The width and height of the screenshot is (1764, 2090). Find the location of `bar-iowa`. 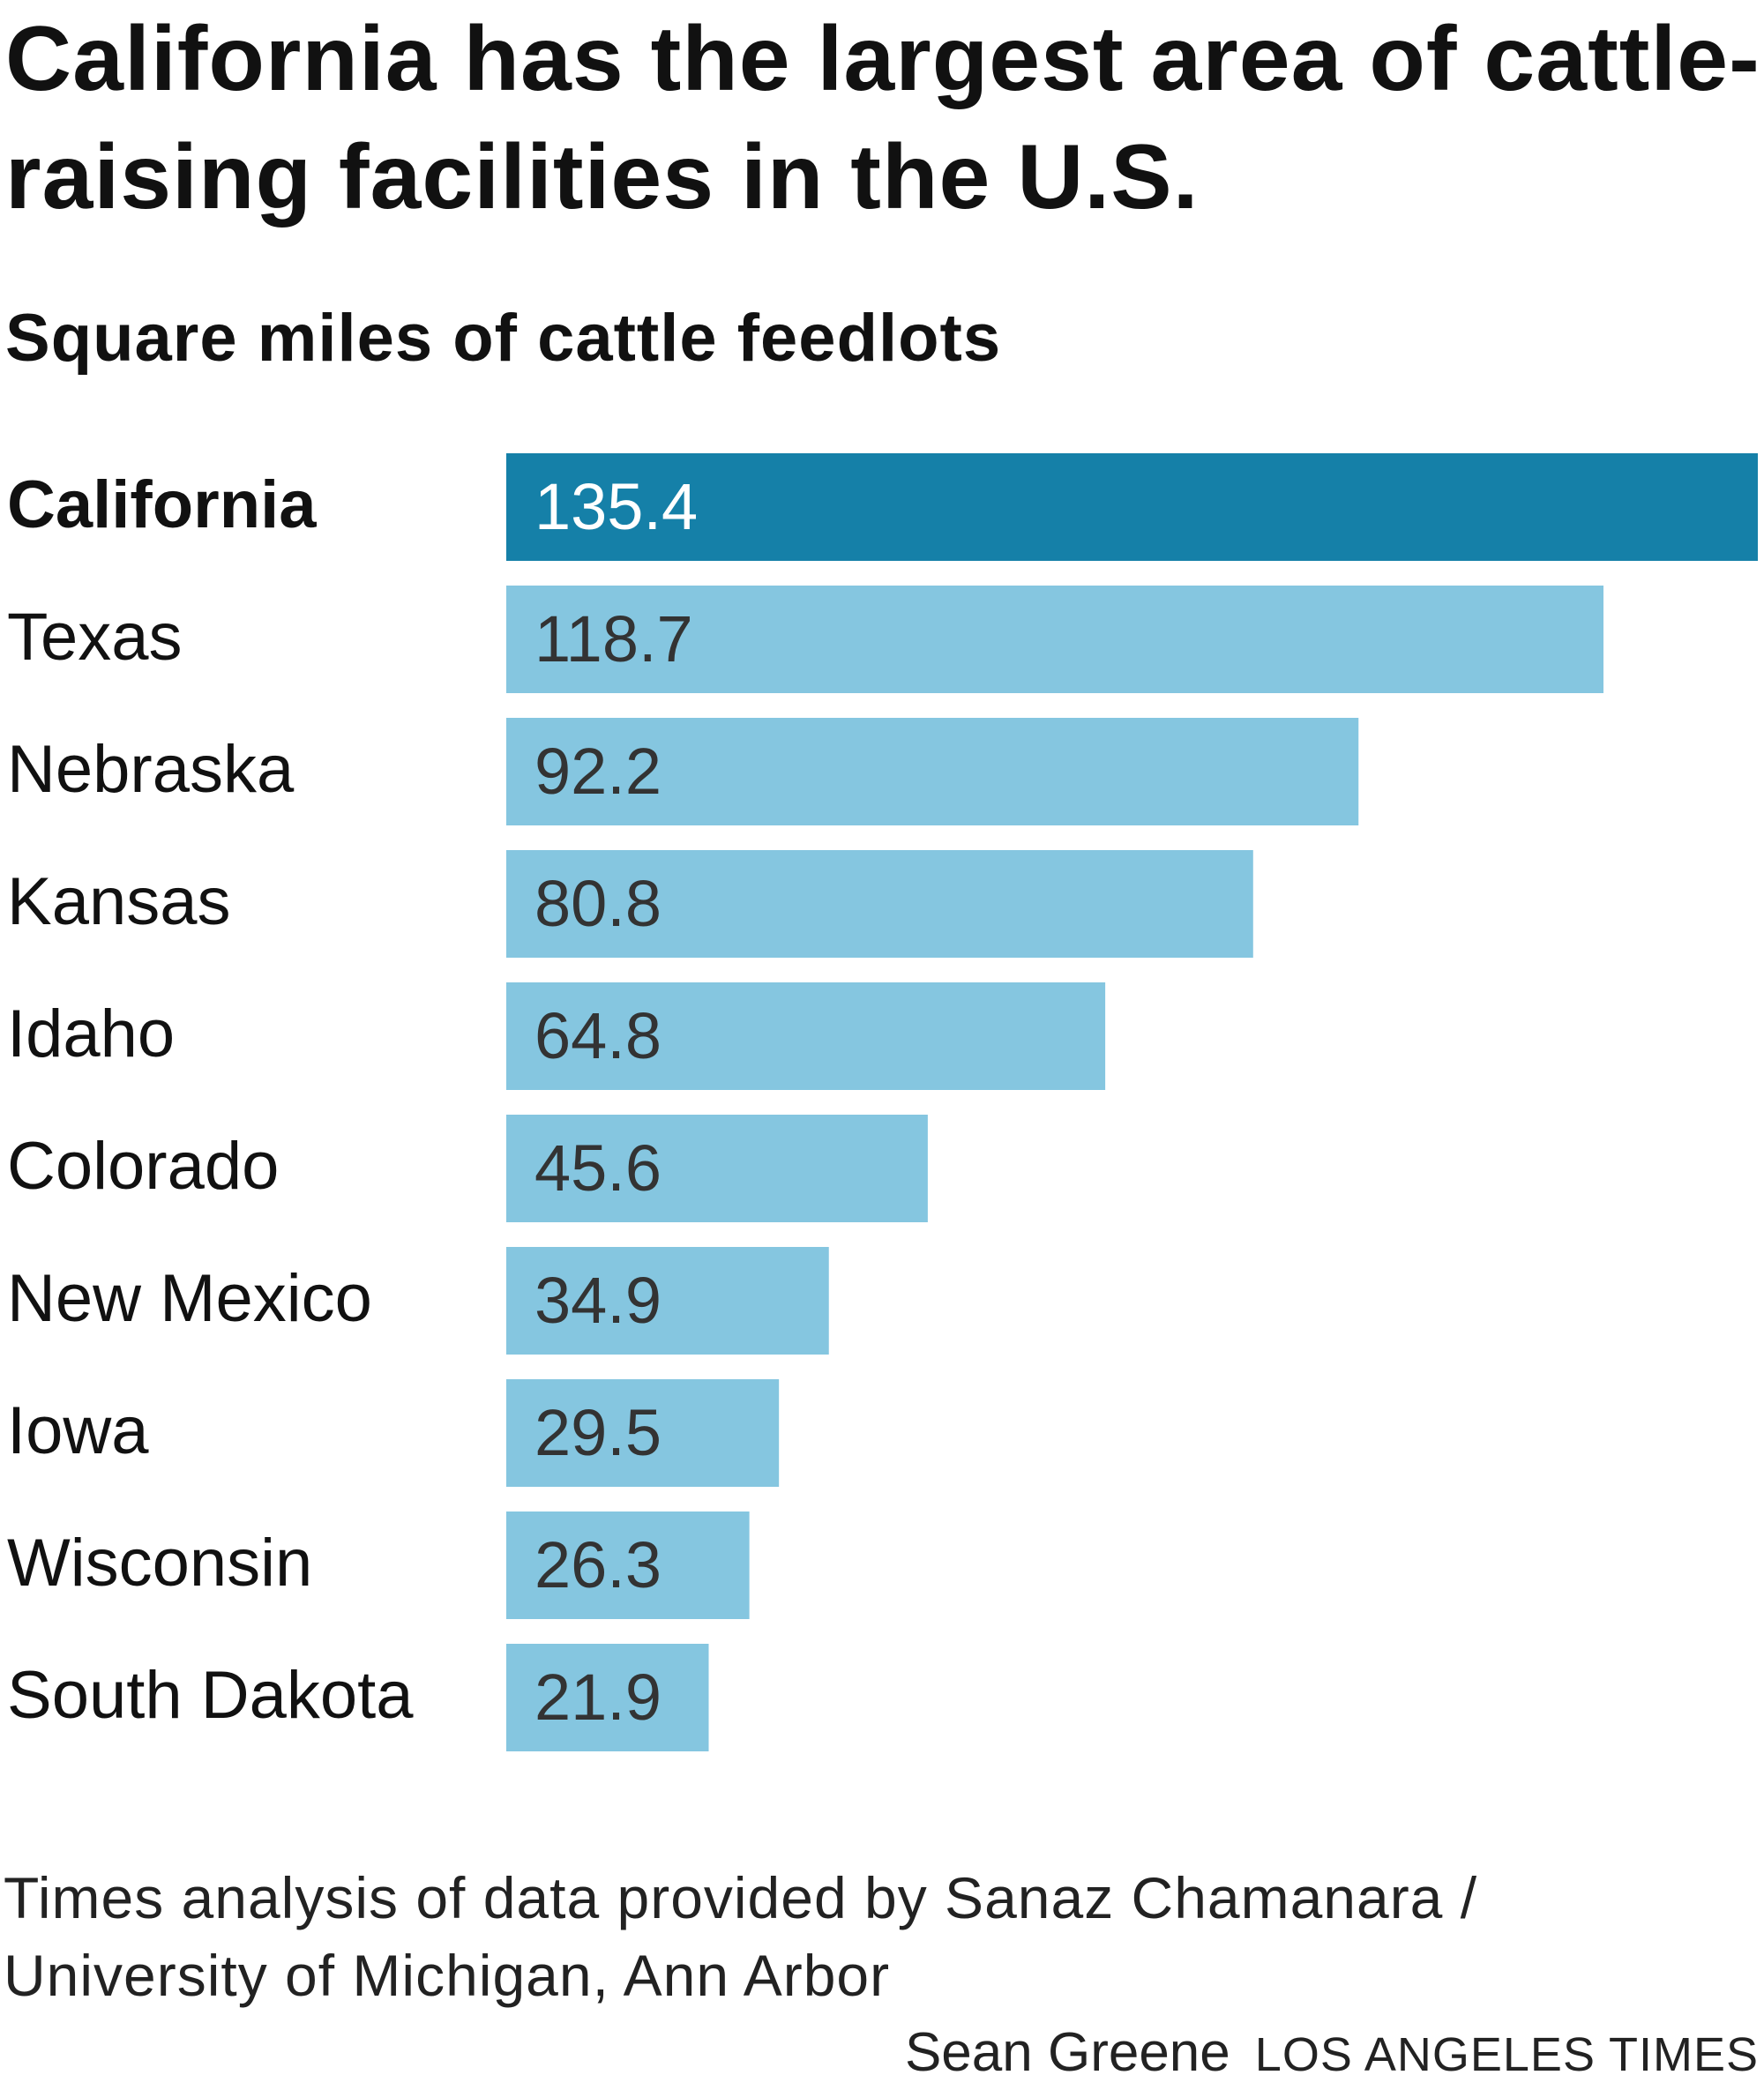

bar-iowa is located at coordinates (643, 1433).